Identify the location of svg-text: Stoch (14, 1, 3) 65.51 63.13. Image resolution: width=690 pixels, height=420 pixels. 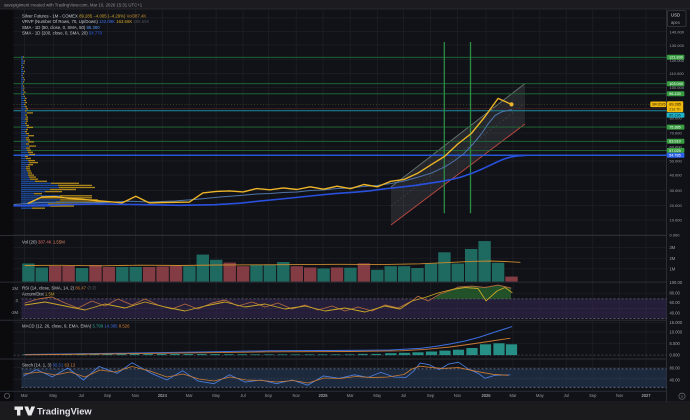
(49, 364).